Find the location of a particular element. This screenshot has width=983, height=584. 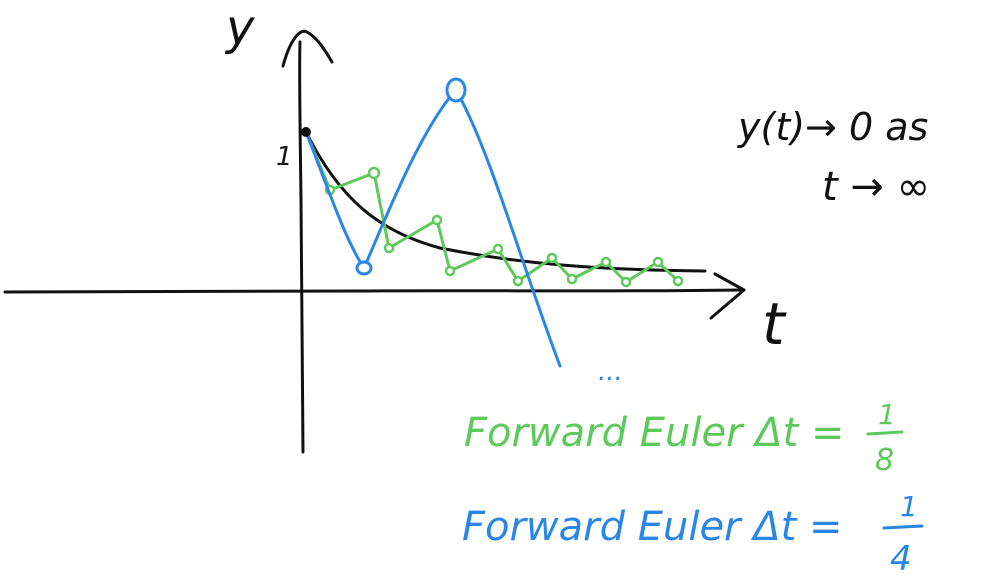

legend-blue-denominator: 4 is located at coordinates (901, 559).